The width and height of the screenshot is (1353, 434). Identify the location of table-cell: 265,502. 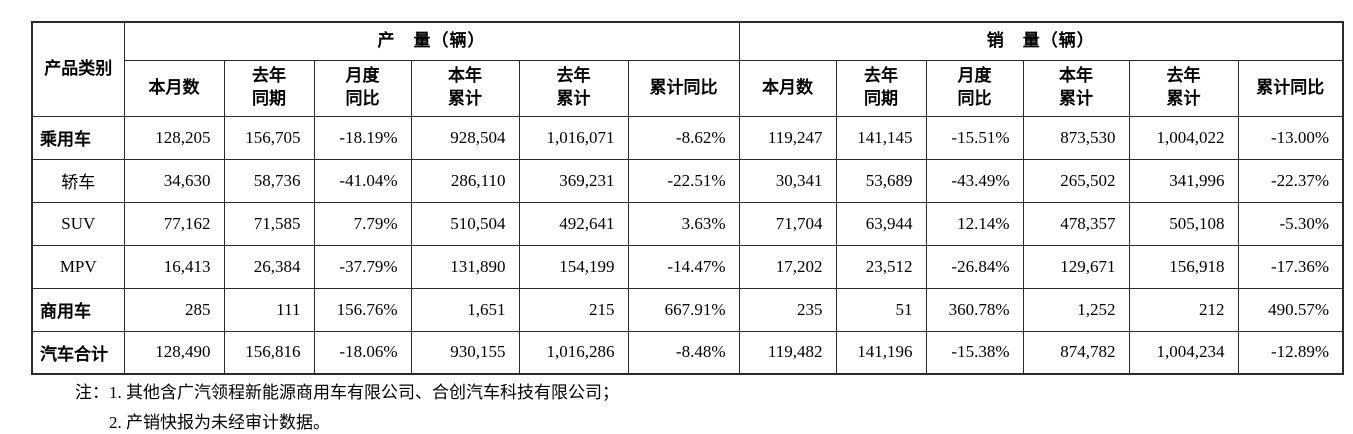
(1076, 180).